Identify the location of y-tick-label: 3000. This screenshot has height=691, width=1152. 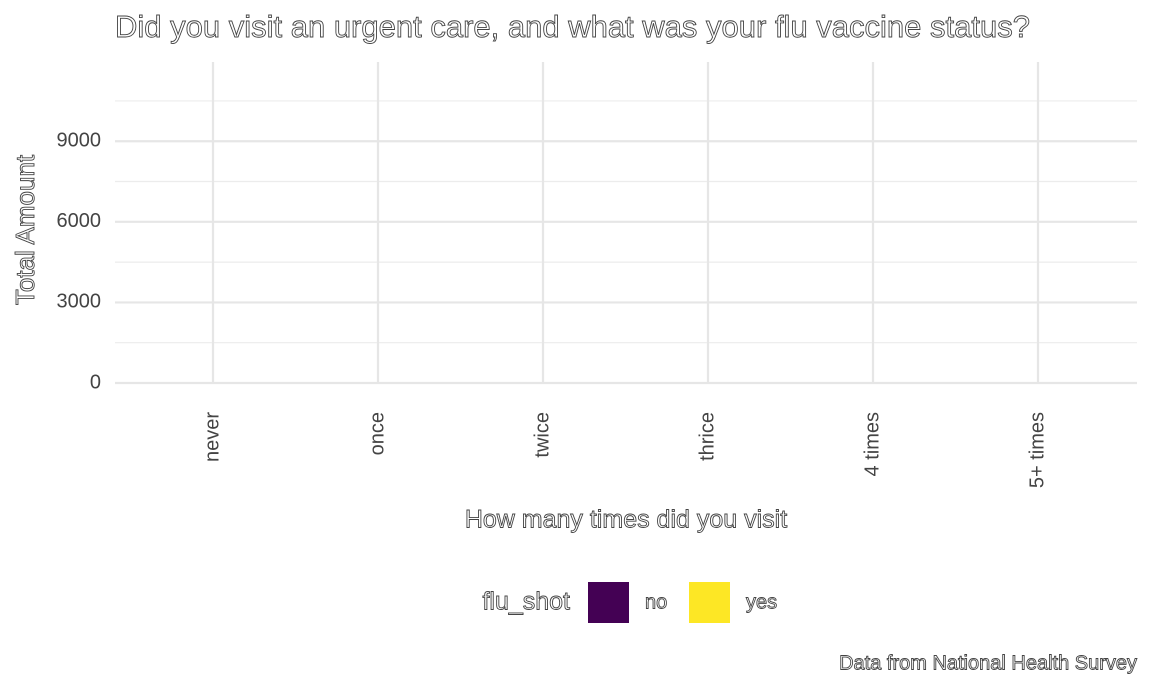
(79, 302).